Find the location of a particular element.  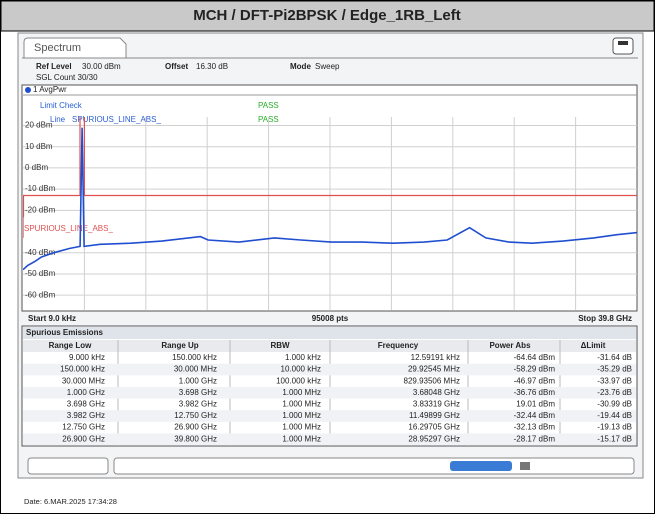

y-tick-label: 20 dBm is located at coordinates (39, 125).